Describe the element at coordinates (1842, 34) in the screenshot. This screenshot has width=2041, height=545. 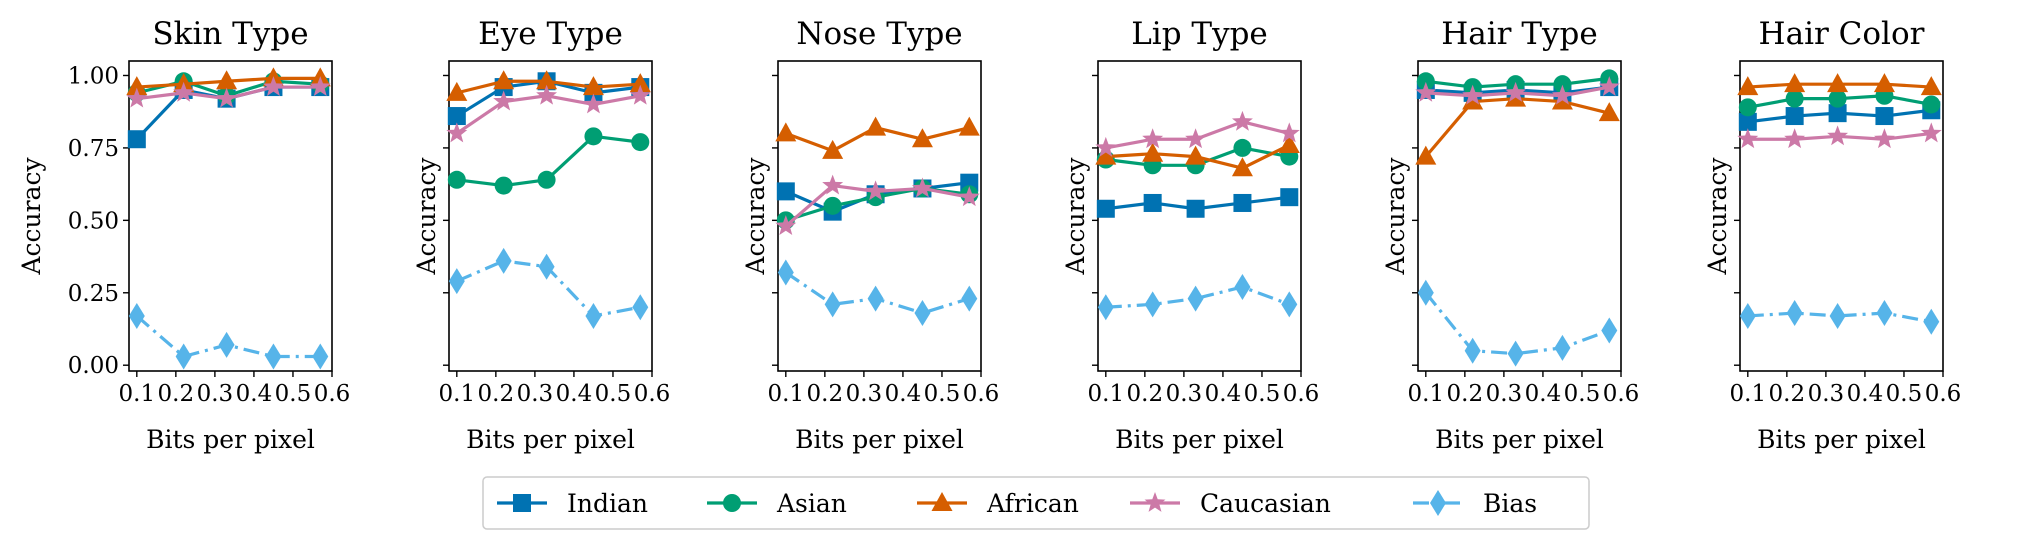
I see `subplot-title: Hair Color` at that location.